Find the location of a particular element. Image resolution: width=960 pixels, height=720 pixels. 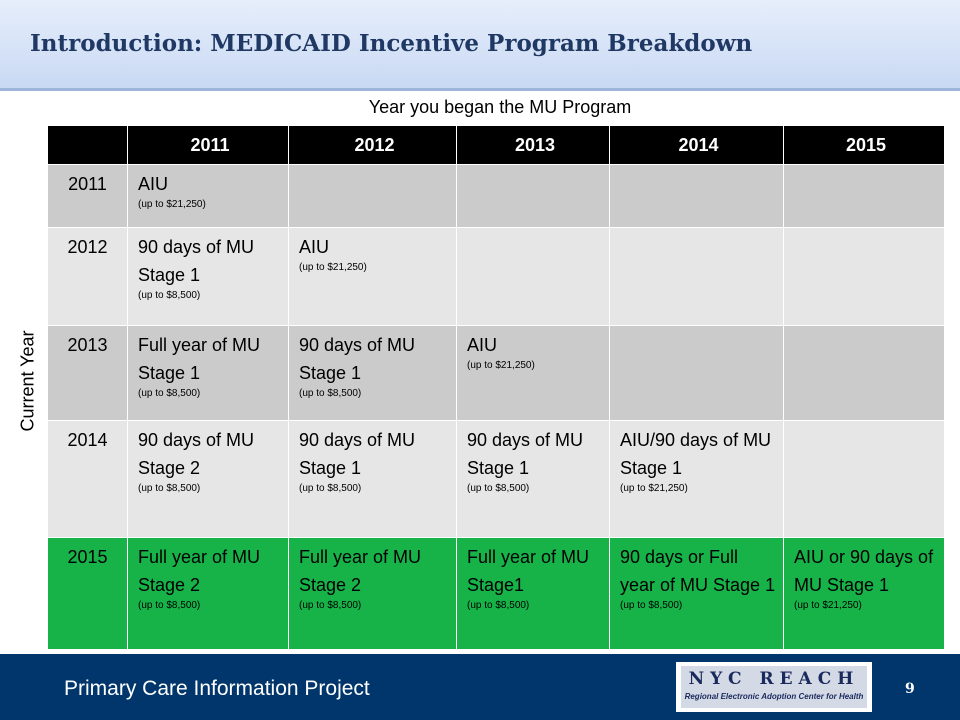

title-rule is located at coordinates (480, 89).